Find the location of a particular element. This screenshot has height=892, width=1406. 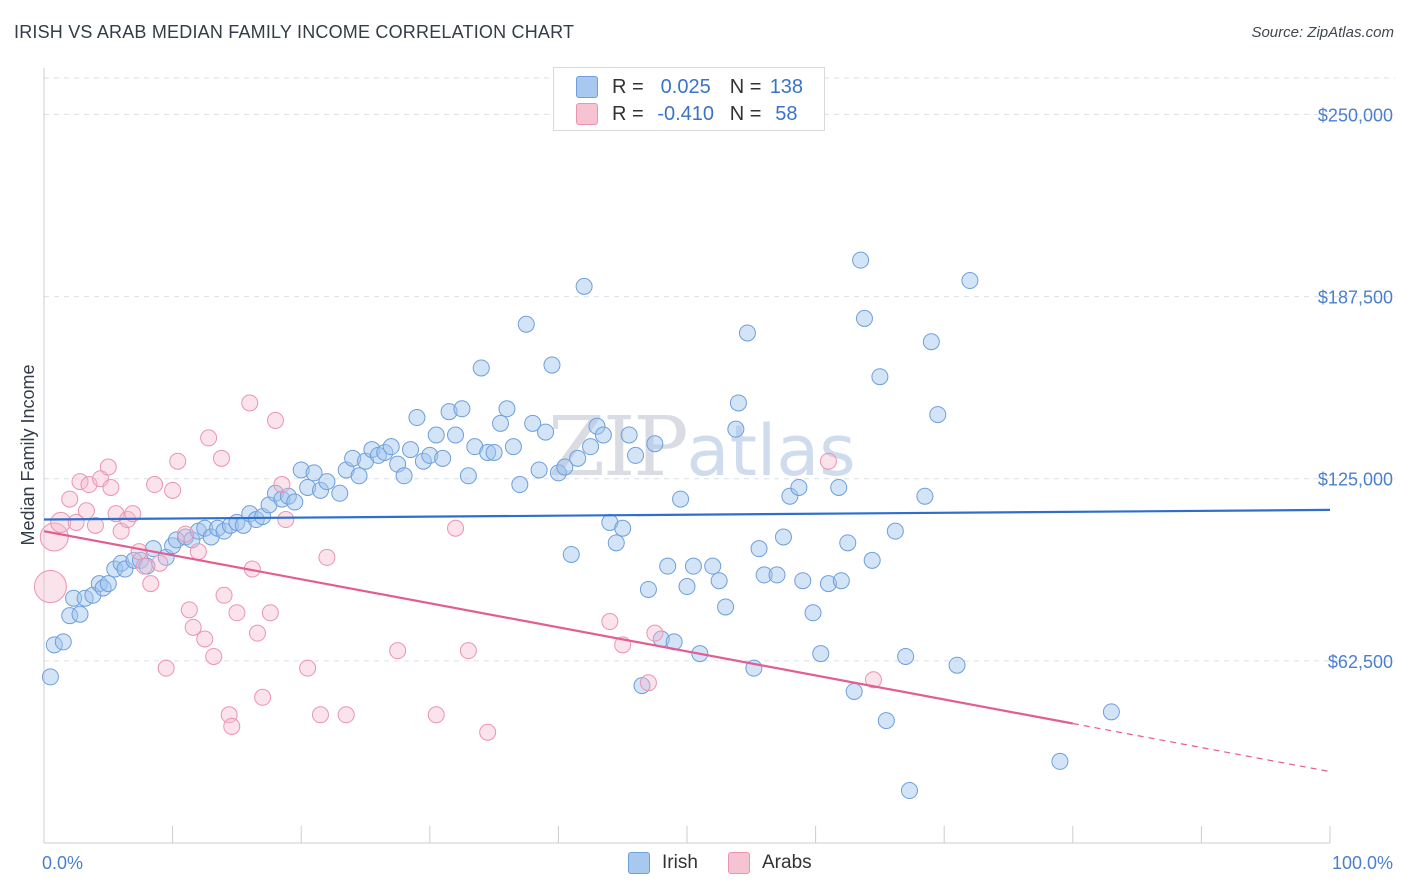

legend-r-key: R = is located at coordinates (628, 86).